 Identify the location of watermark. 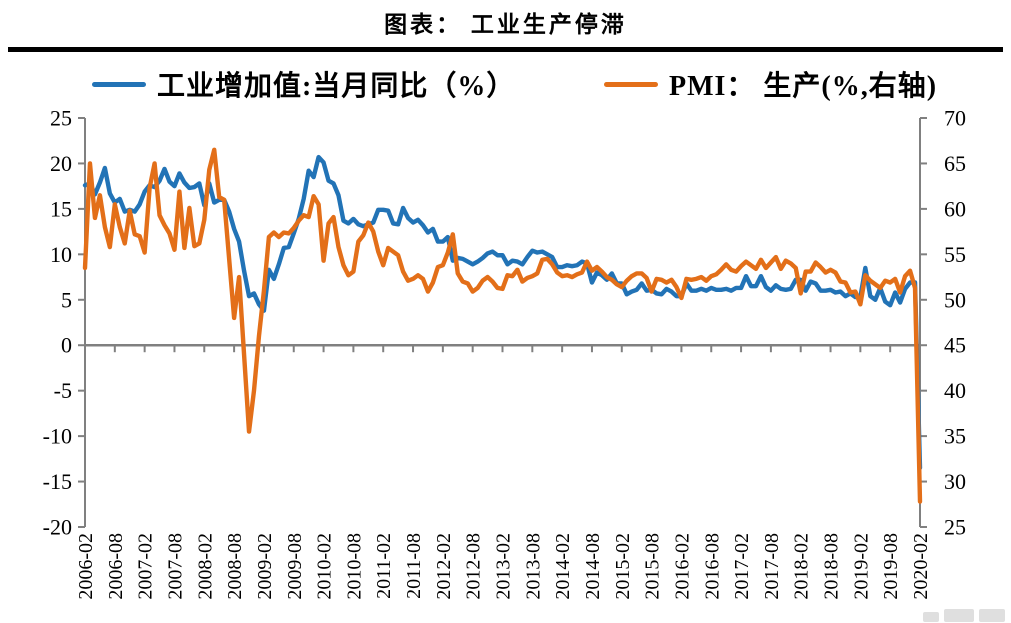
(964, 615).